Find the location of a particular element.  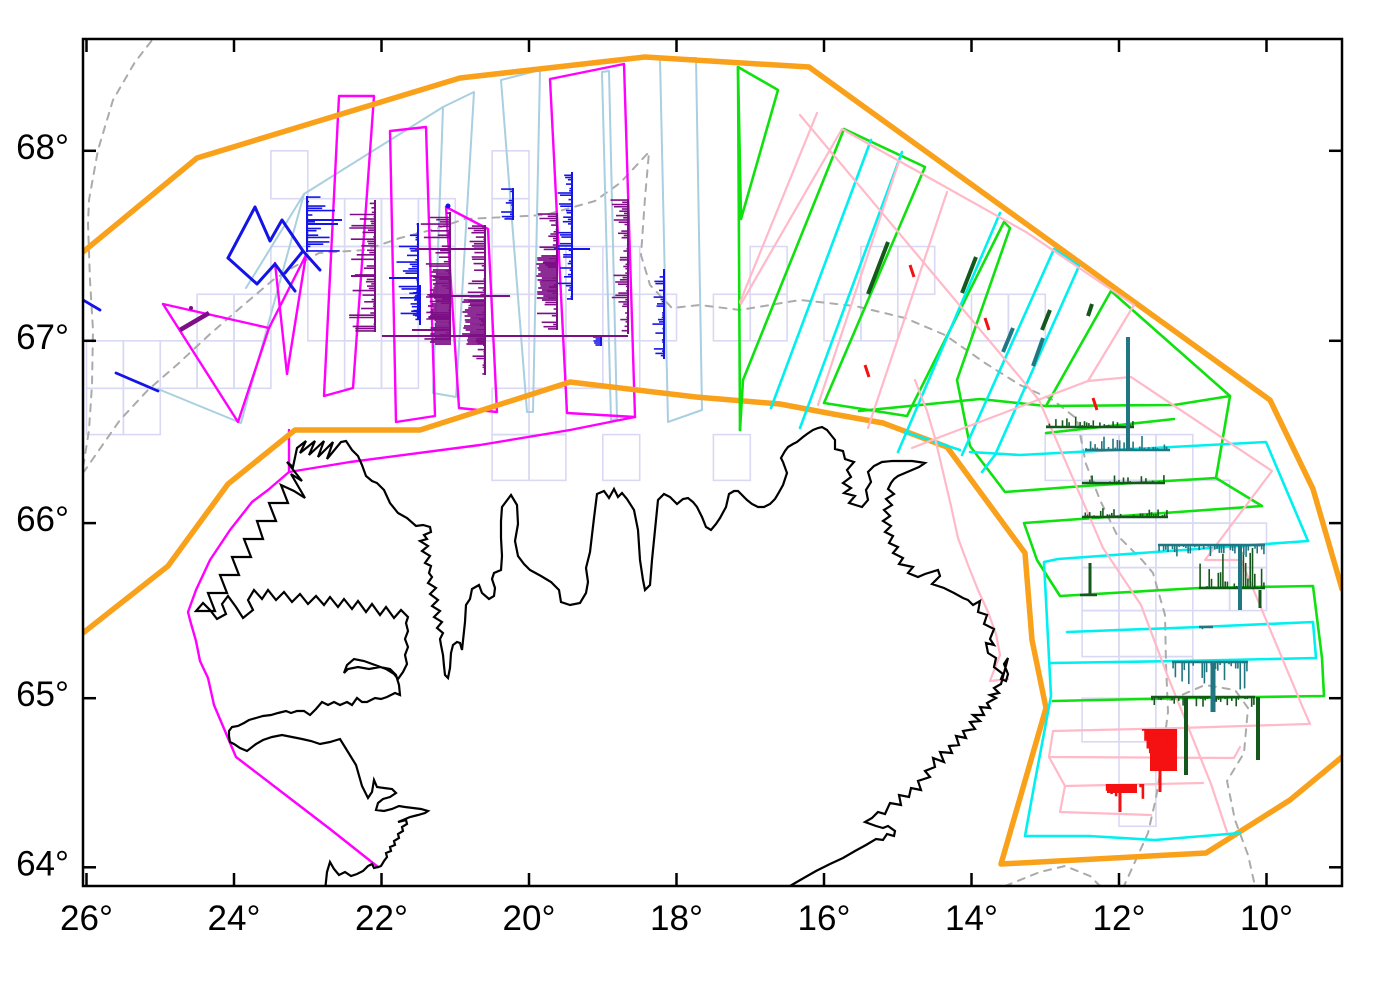

svg-text: 68° is located at coordinates (42, 147).